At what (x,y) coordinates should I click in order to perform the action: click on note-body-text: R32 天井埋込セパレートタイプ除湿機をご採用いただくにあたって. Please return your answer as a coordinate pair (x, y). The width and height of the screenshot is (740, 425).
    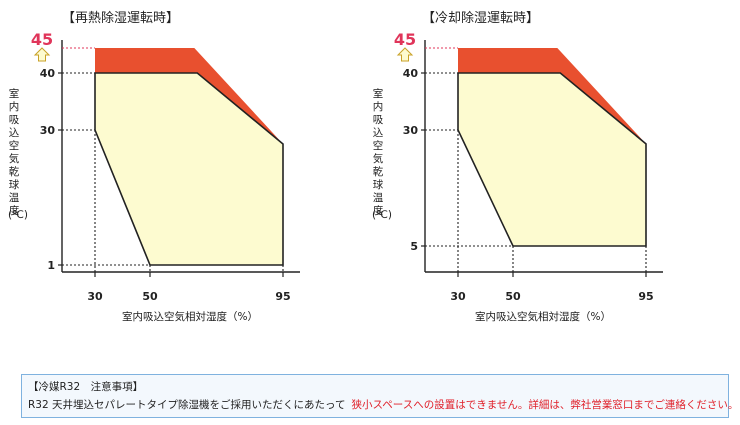
    Looking at the image, I should click on (187, 405).